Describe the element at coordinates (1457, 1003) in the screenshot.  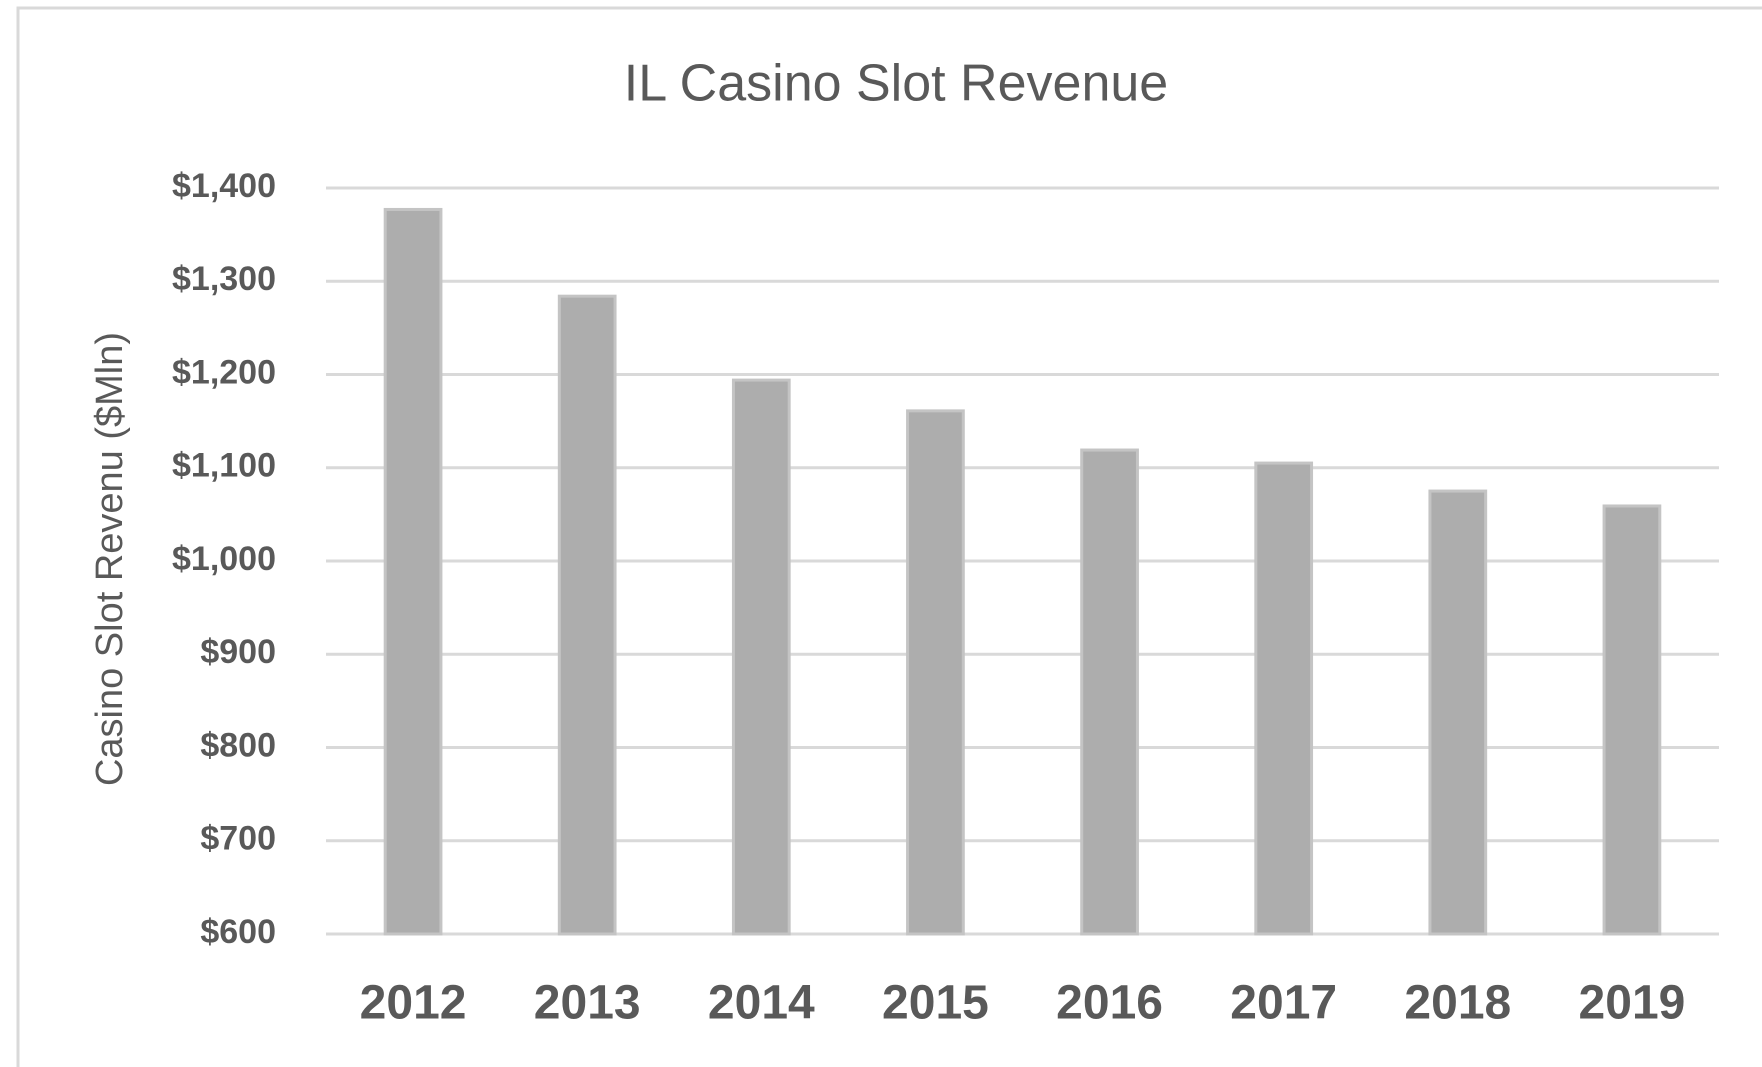
I see `x-tick-label: 2018` at that location.